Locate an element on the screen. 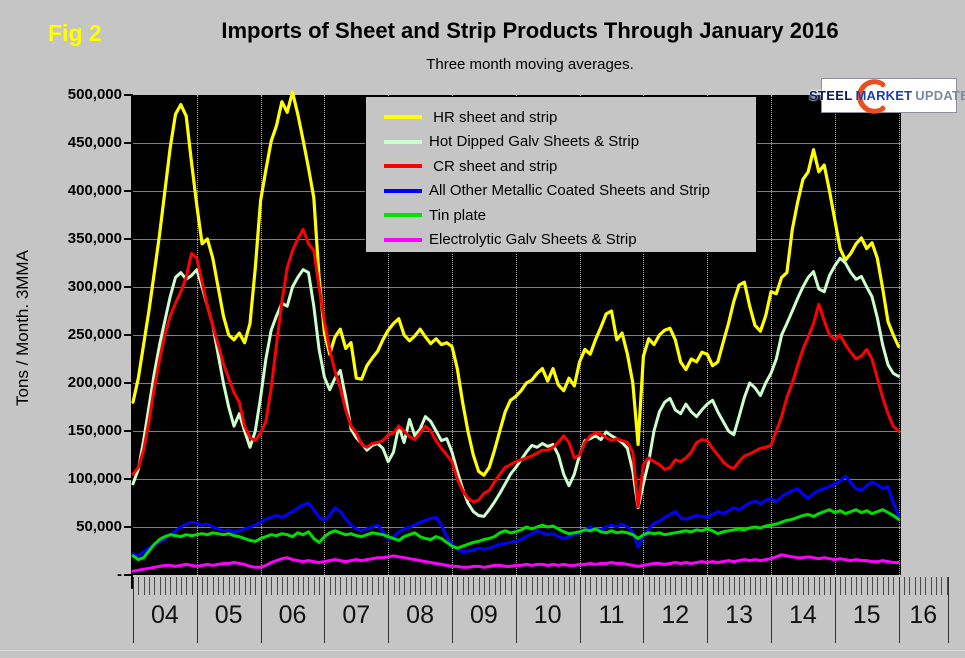 Image resolution: width=965 pixels, height=658 pixels. logo-swoosh-icon is located at coordinates (871, 96).